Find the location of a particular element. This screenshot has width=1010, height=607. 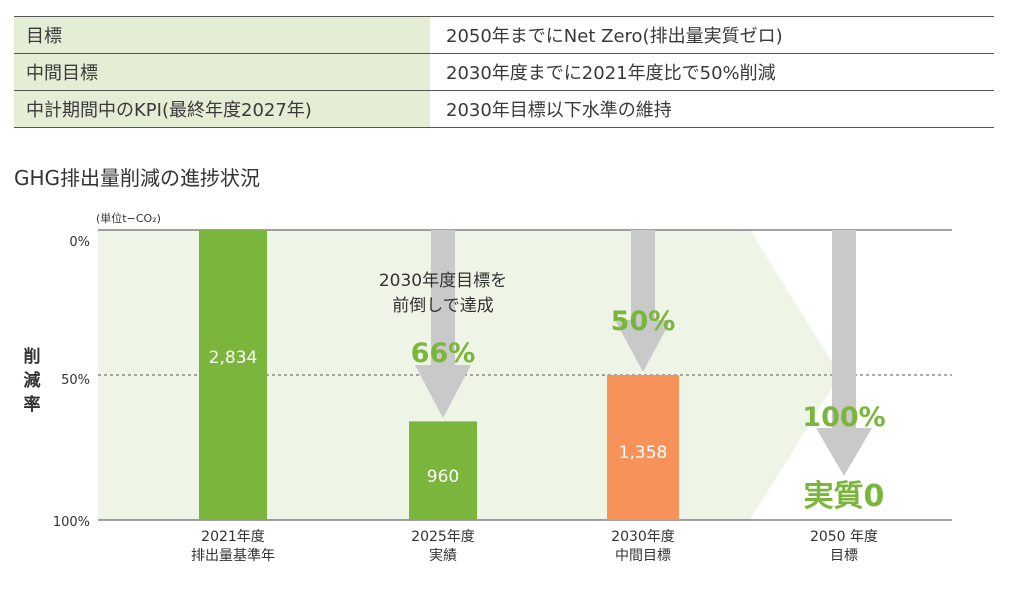

y-tick-label: 0% is located at coordinates (79, 242).